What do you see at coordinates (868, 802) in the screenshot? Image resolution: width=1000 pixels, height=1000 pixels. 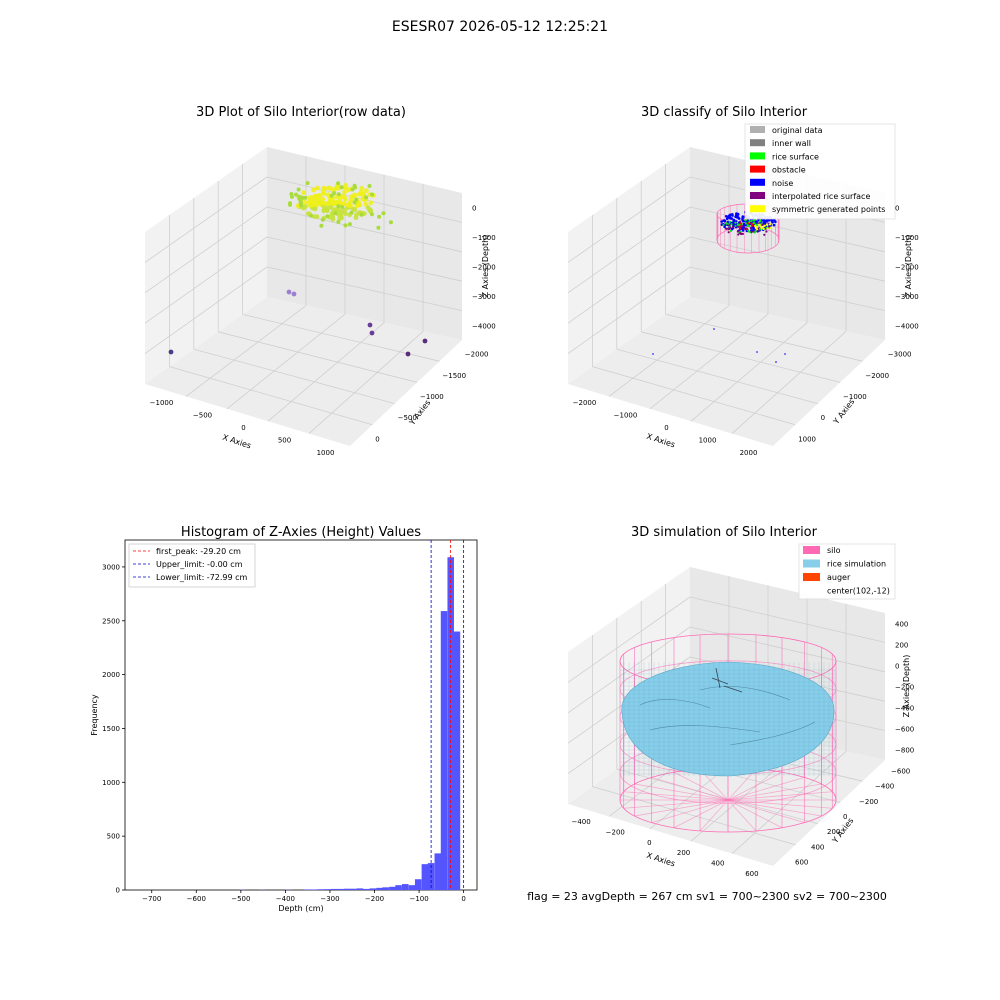 I see `y-tick-label: −200` at bounding box center [868, 802].